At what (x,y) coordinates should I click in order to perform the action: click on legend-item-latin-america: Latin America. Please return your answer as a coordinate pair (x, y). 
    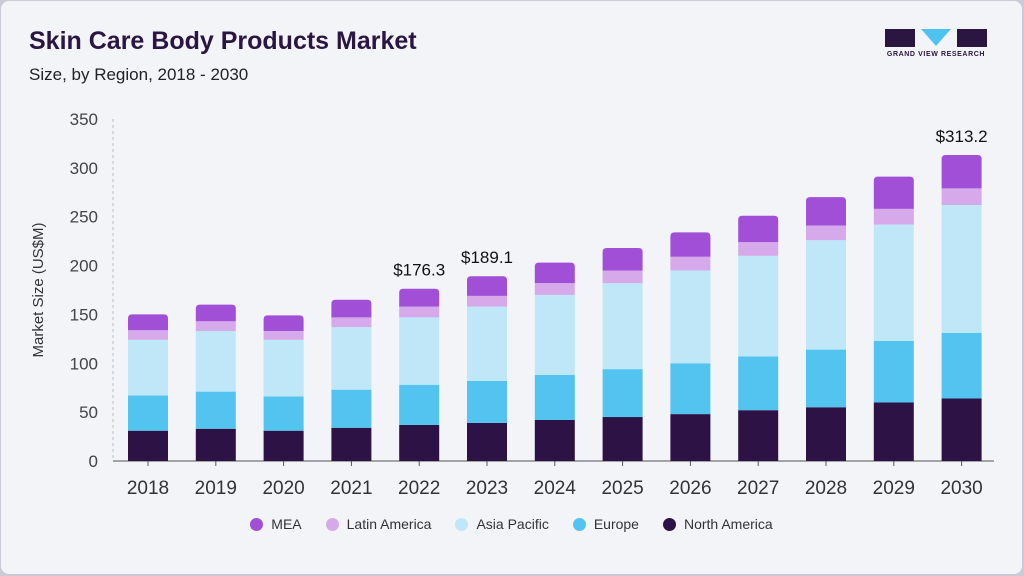
    Looking at the image, I should click on (378, 524).